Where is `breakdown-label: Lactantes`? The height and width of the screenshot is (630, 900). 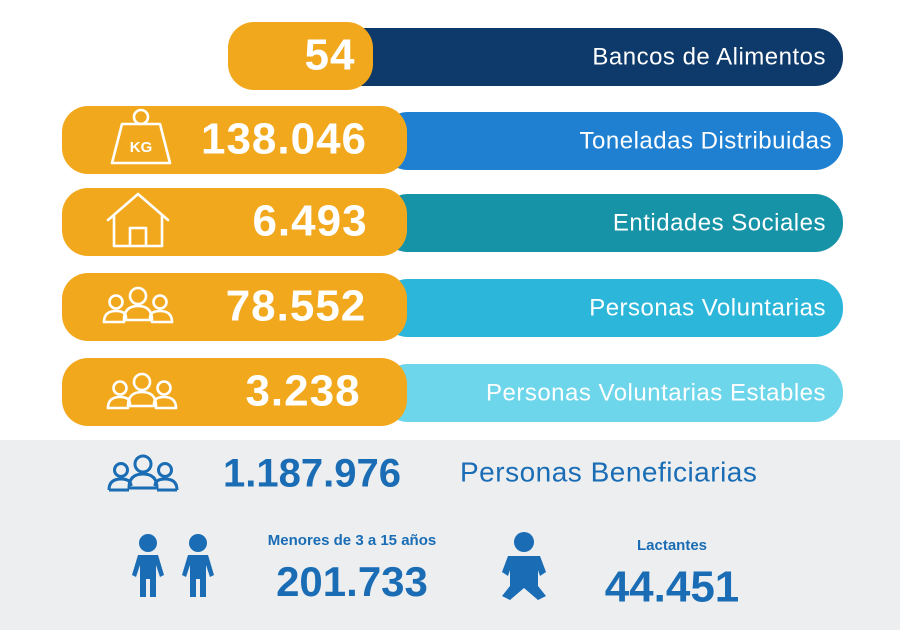
breakdown-label: Lactantes is located at coordinates (672, 545).